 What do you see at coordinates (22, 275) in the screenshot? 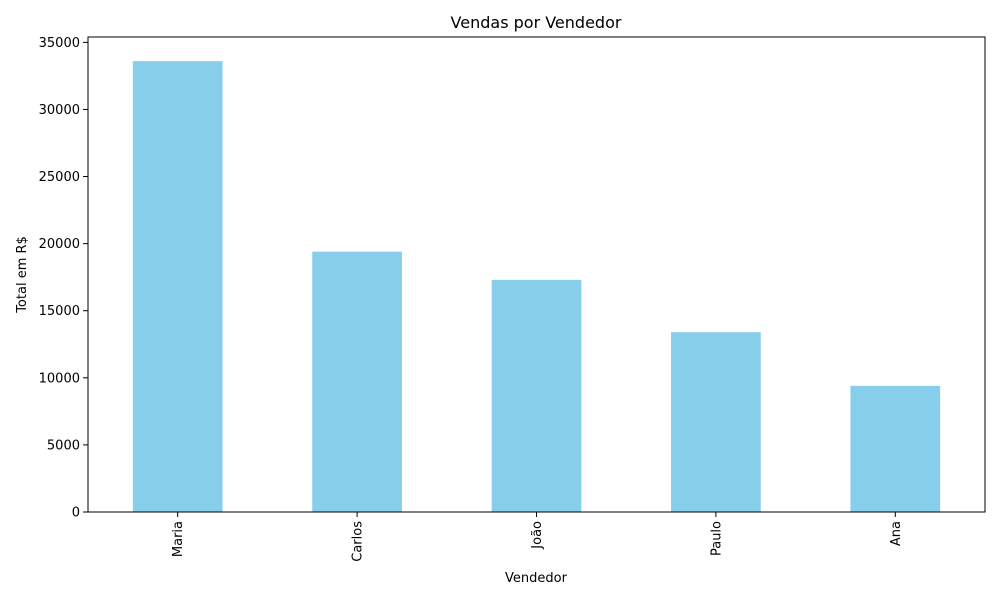
I see `y-axis-title: Total em R$` at bounding box center [22, 275].